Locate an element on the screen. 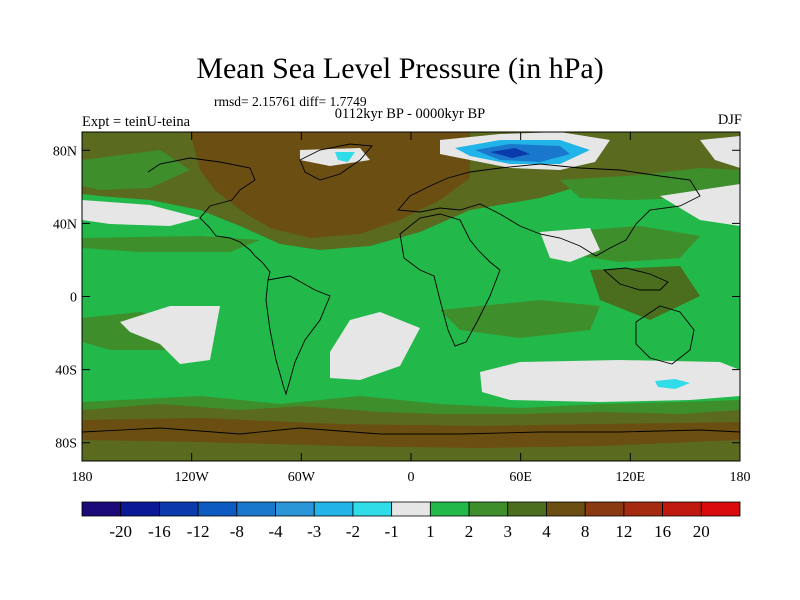 The image size is (800, 600). colorbar-label: 4 is located at coordinates (546, 531).